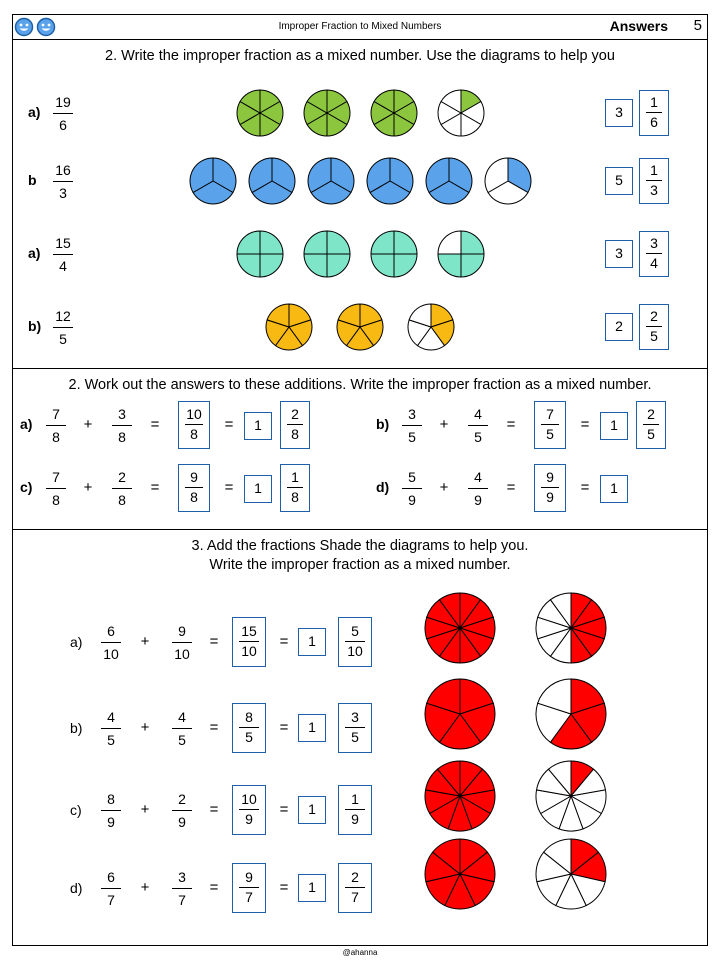  Describe the element at coordinates (619, 327) in the screenshot. I see `answer-whole-box: 2` at that location.